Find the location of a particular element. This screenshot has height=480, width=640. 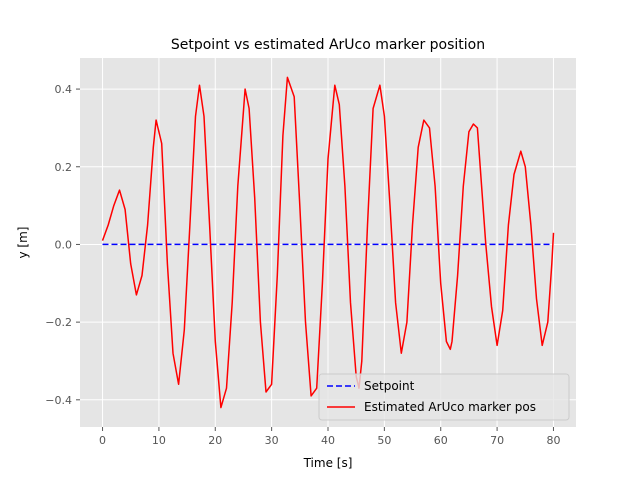

x-tick-label: 30 is located at coordinates (272, 440).